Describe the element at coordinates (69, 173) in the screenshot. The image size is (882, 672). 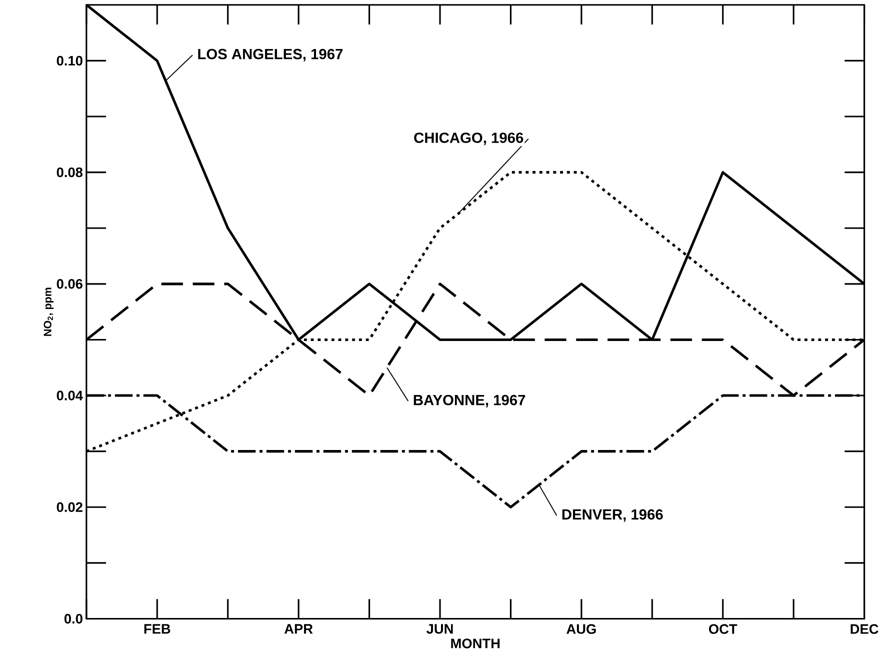
I see `y-tick-label: 0.08` at that location.